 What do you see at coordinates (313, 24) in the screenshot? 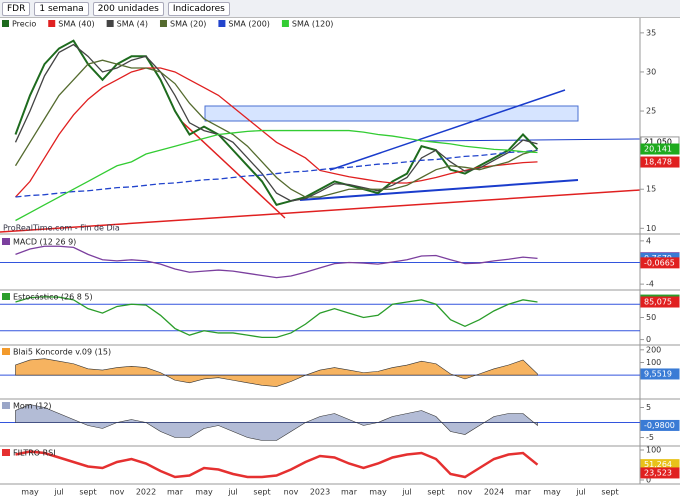
I see `legend-label: SMA (120)` at bounding box center [313, 24].